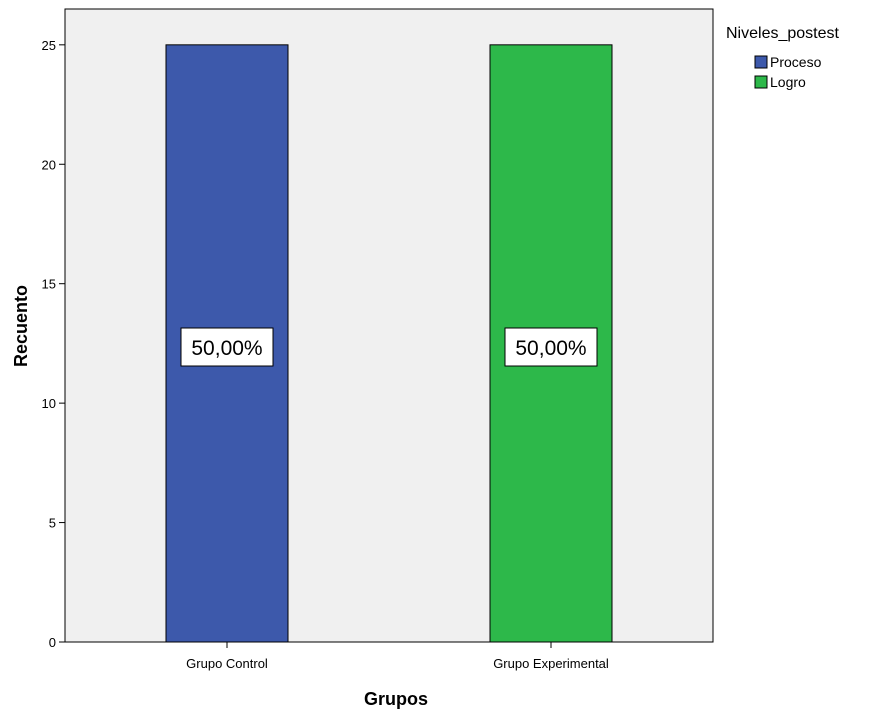 The width and height of the screenshot is (870, 718). I want to click on legend: Niveles_postest Proceso Logro, so click(783, 57).